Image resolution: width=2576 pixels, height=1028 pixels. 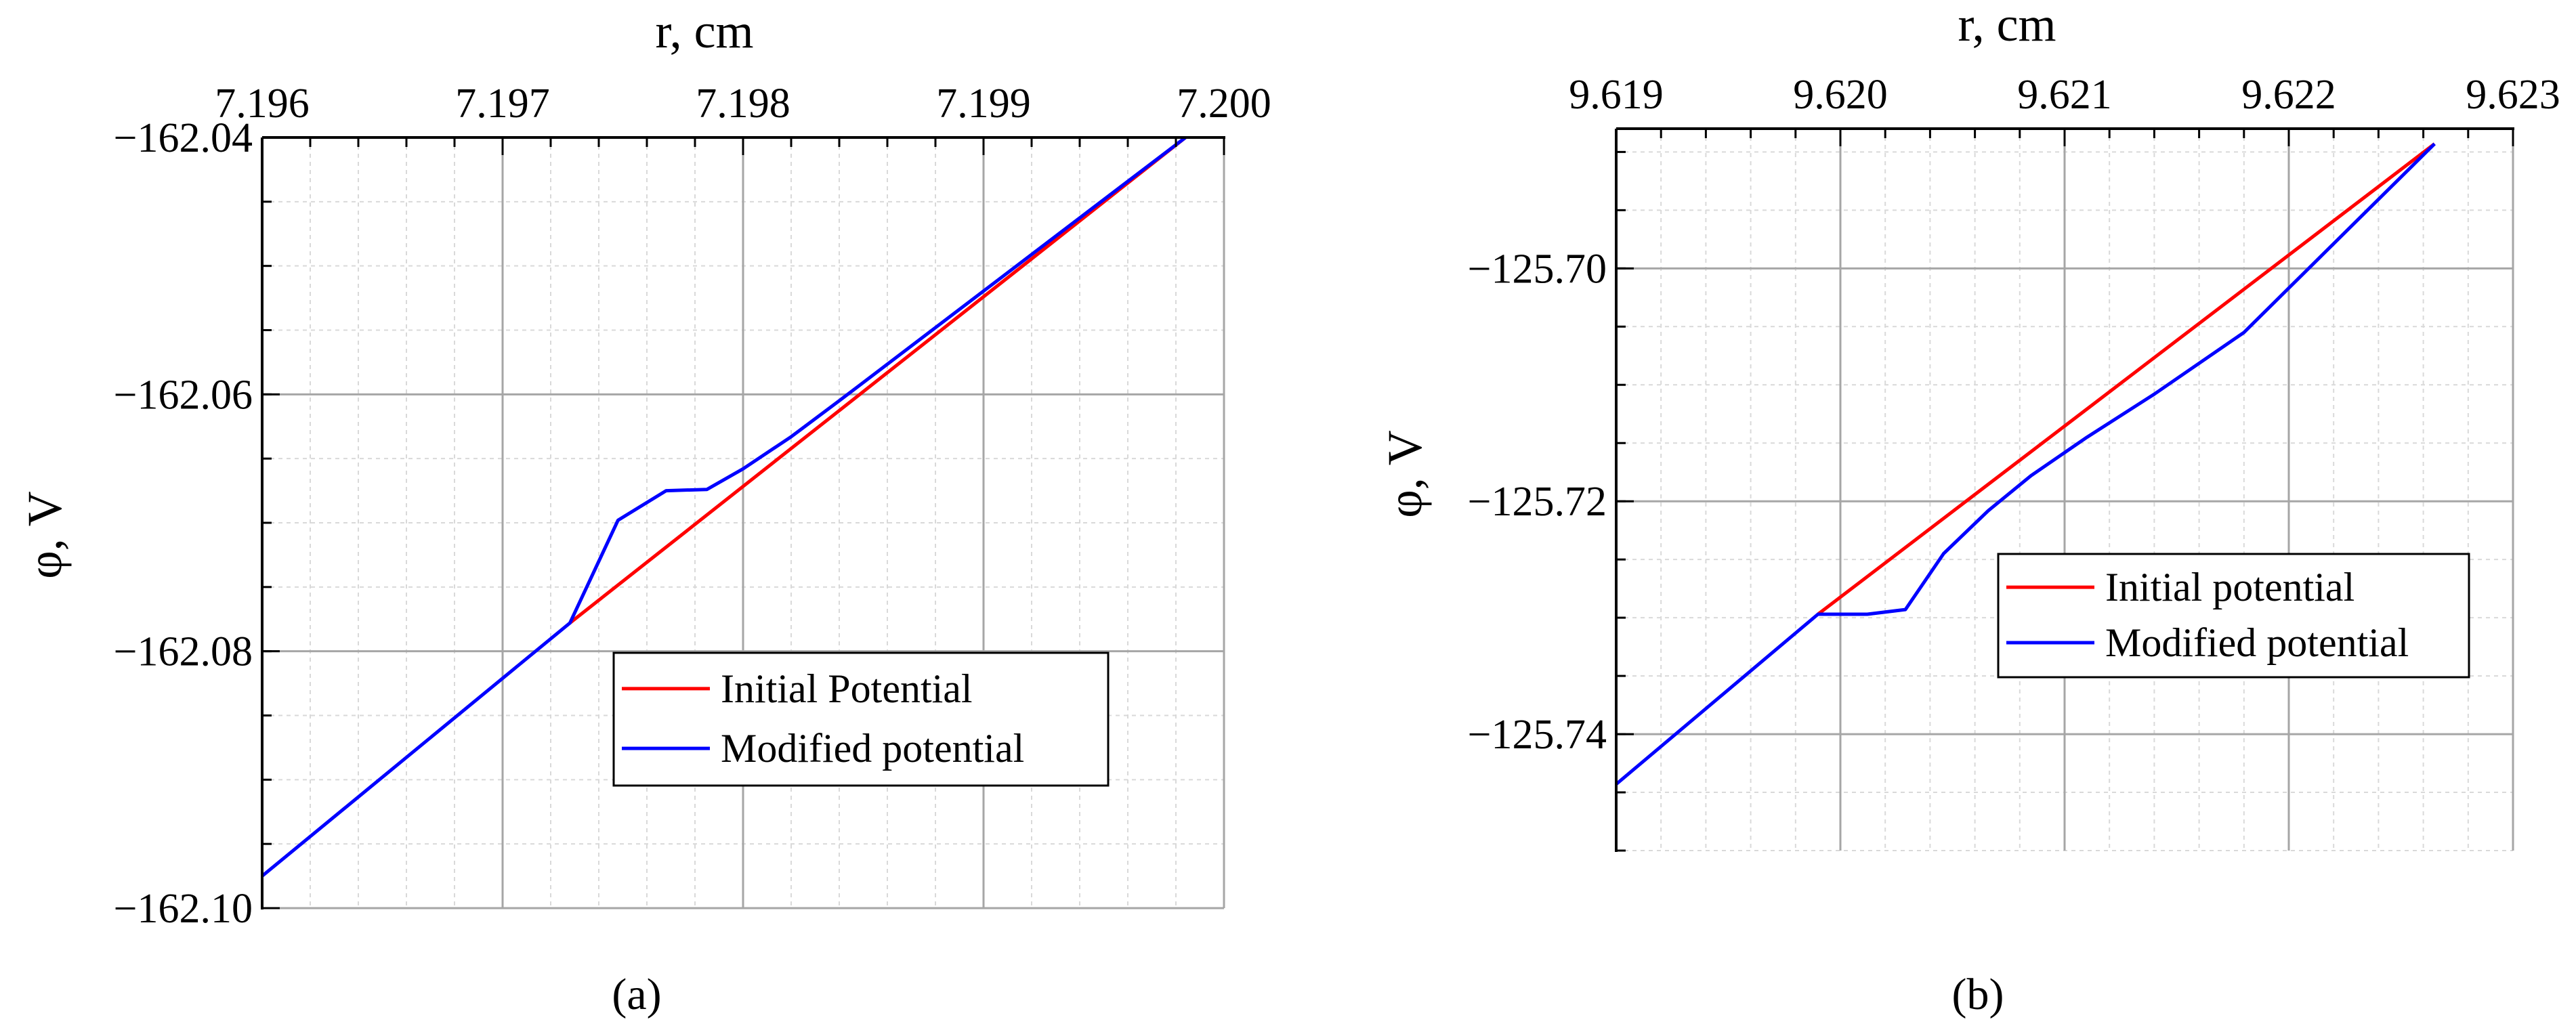 I want to click on x-tick-label: 7.200, so click(x=1224, y=104).